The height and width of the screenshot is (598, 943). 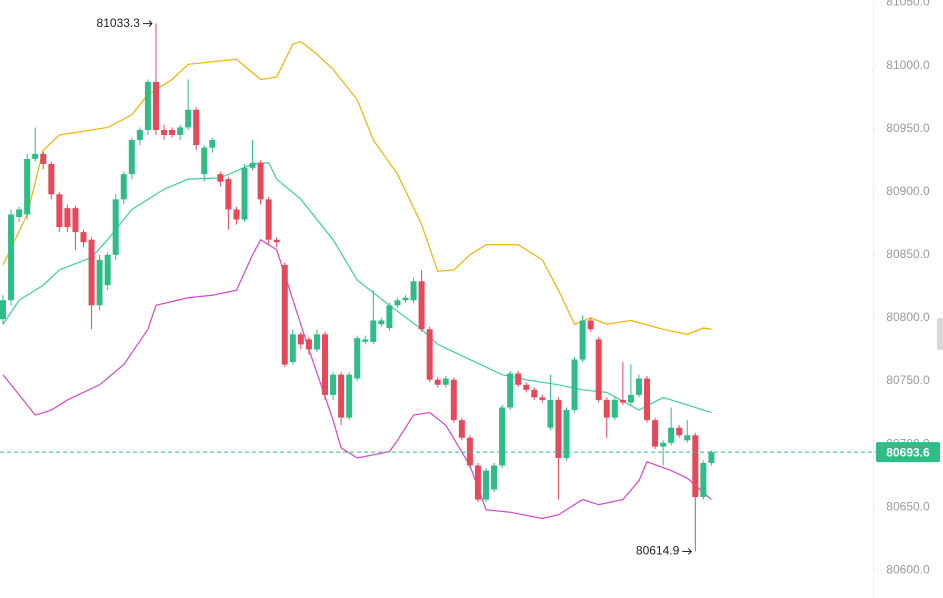 I want to click on last-price-tag, so click(x=908, y=452).